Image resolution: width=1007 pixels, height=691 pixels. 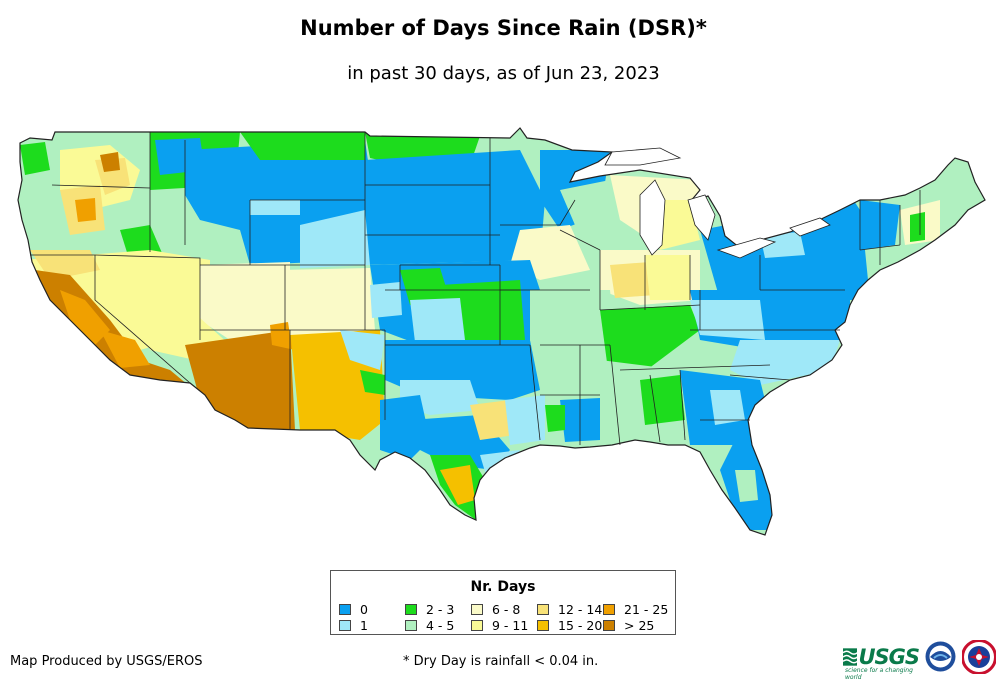 What do you see at coordinates (646, 609) in the screenshot?
I see `legend-label: 21 - 25` at bounding box center [646, 609].